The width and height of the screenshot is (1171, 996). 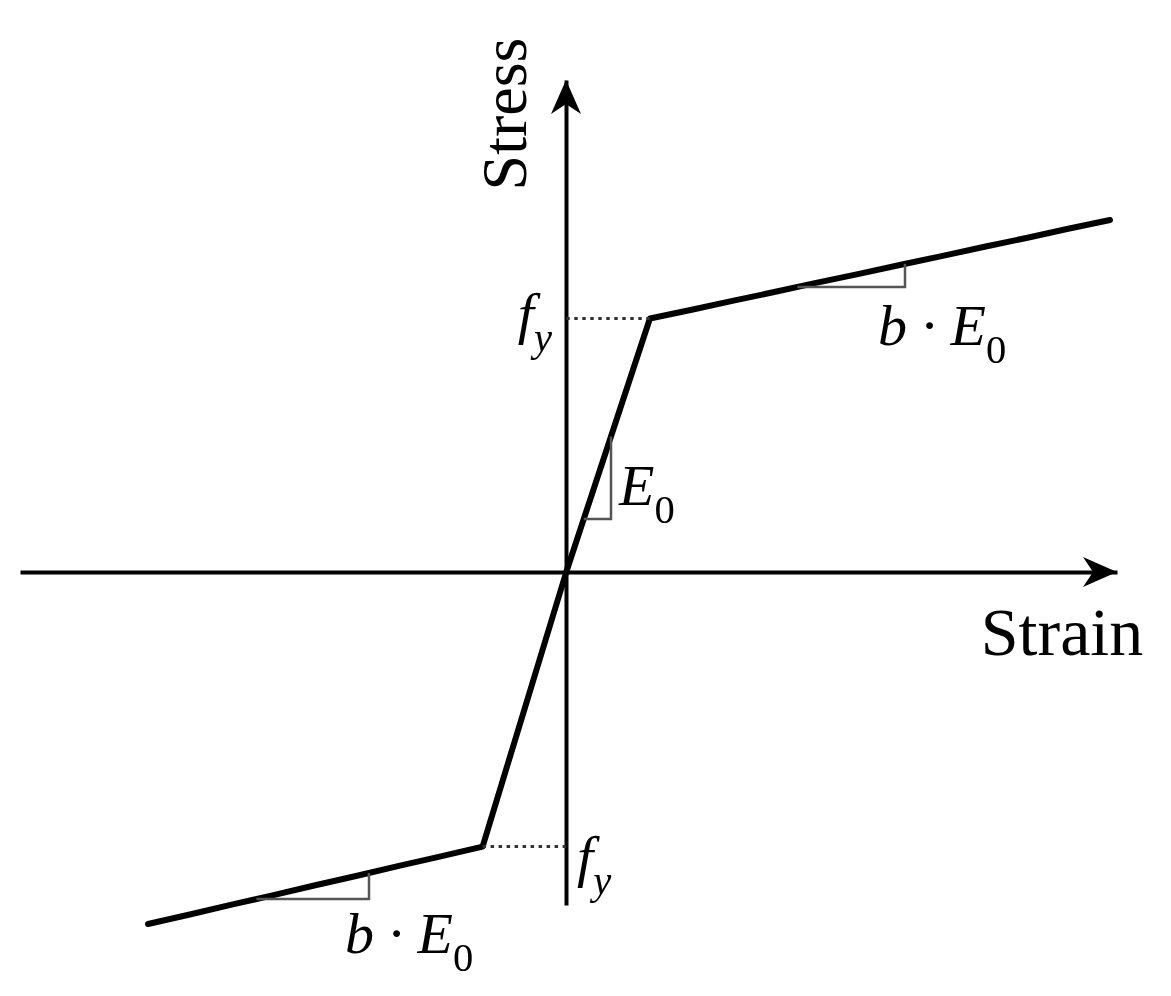 I want to click on x-axis-title: Strain, so click(x=1062, y=632).